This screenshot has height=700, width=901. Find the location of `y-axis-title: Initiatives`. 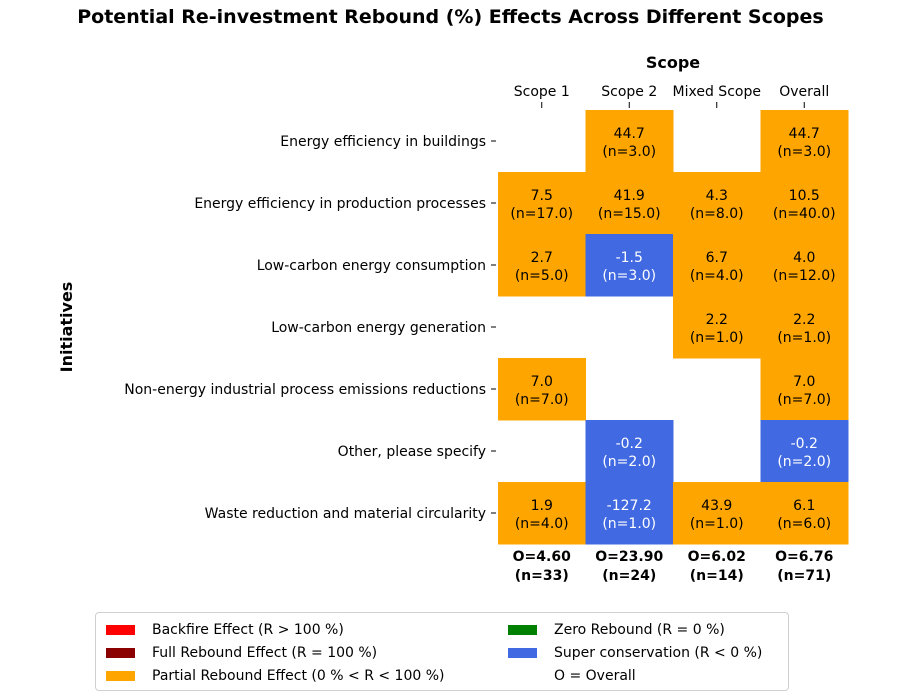

y-axis-title: Initiatives is located at coordinates (66, 327).